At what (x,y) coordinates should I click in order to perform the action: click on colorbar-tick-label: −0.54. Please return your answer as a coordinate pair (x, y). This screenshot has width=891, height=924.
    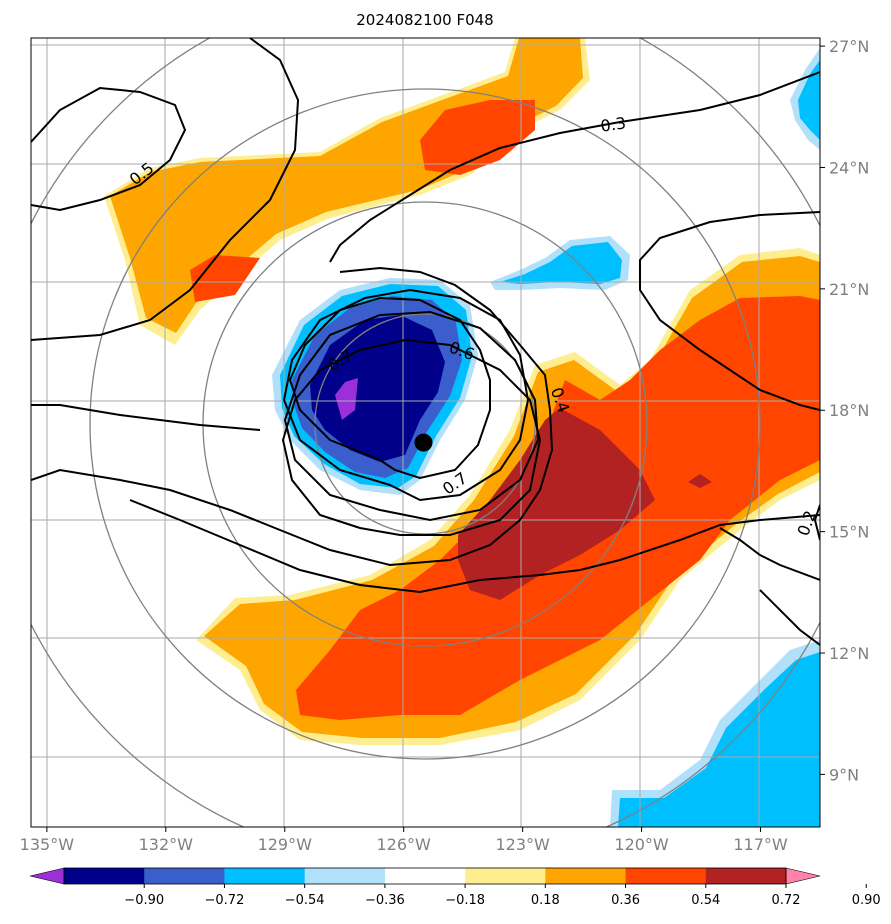
    Looking at the image, I should click on (305, 900).